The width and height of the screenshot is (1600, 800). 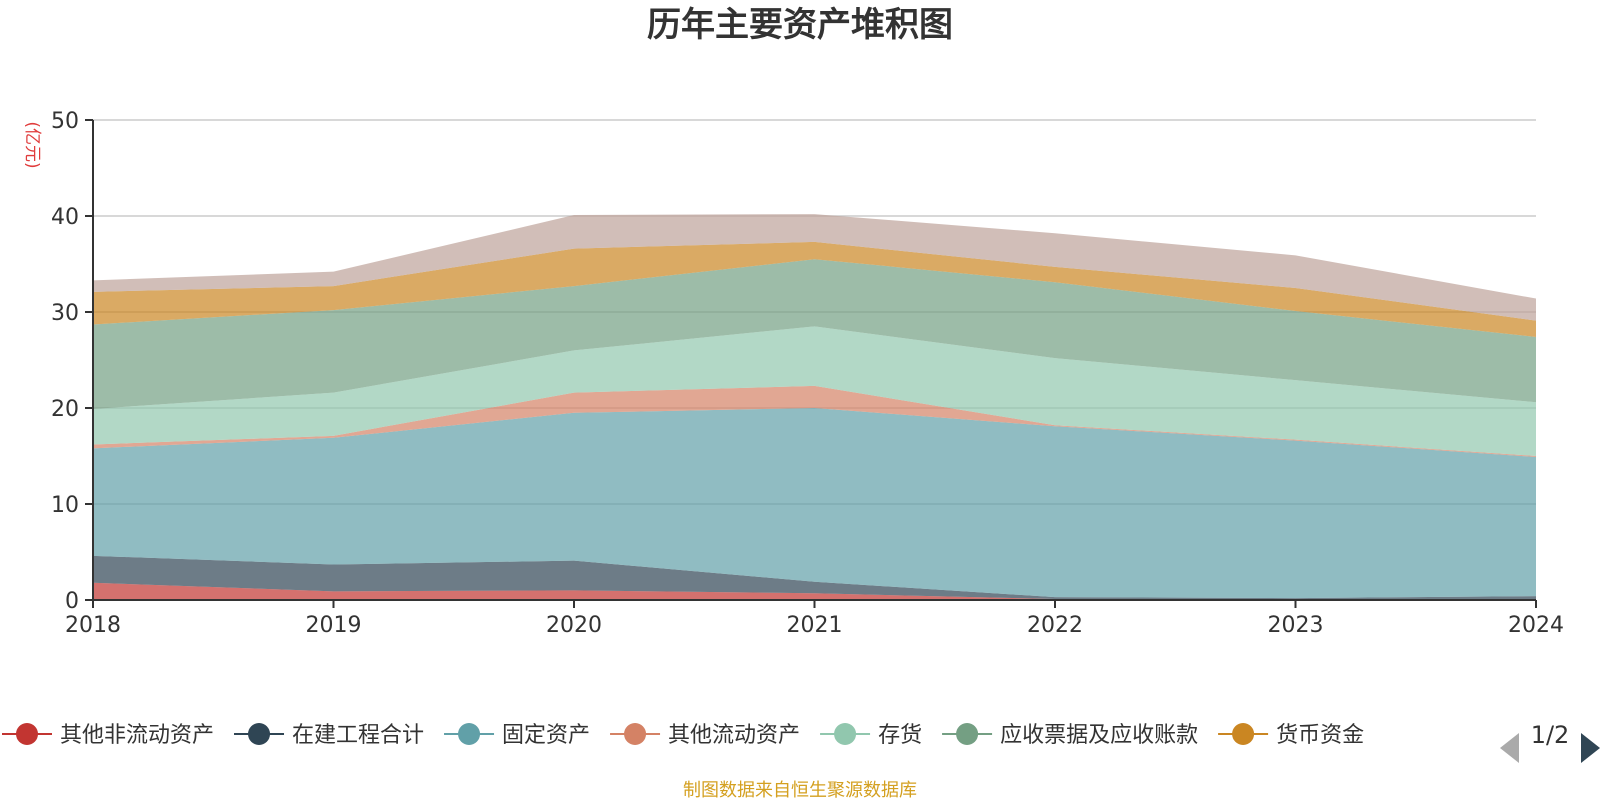 I want to click on legend-item-2: 固定资产, so click(x=517, y=735).